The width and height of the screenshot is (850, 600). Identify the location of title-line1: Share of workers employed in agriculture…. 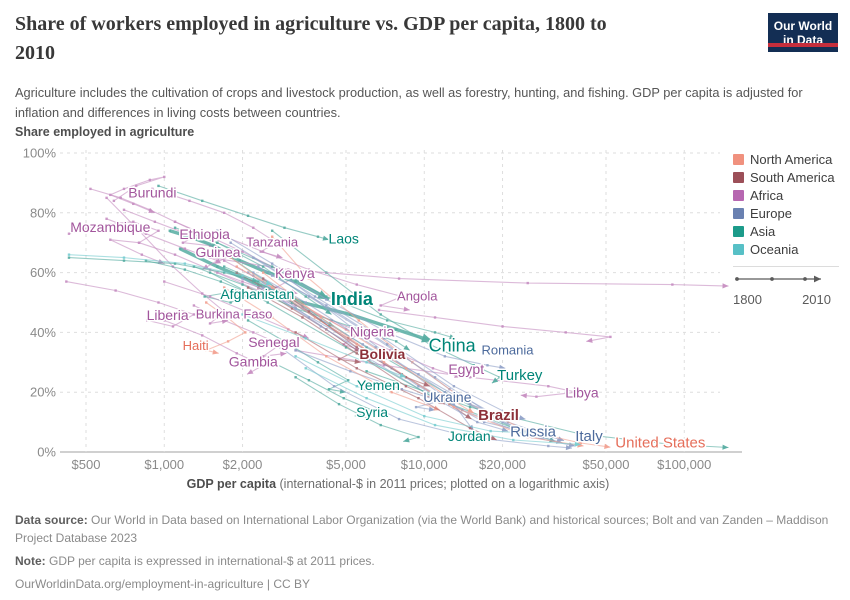
(311, 24).